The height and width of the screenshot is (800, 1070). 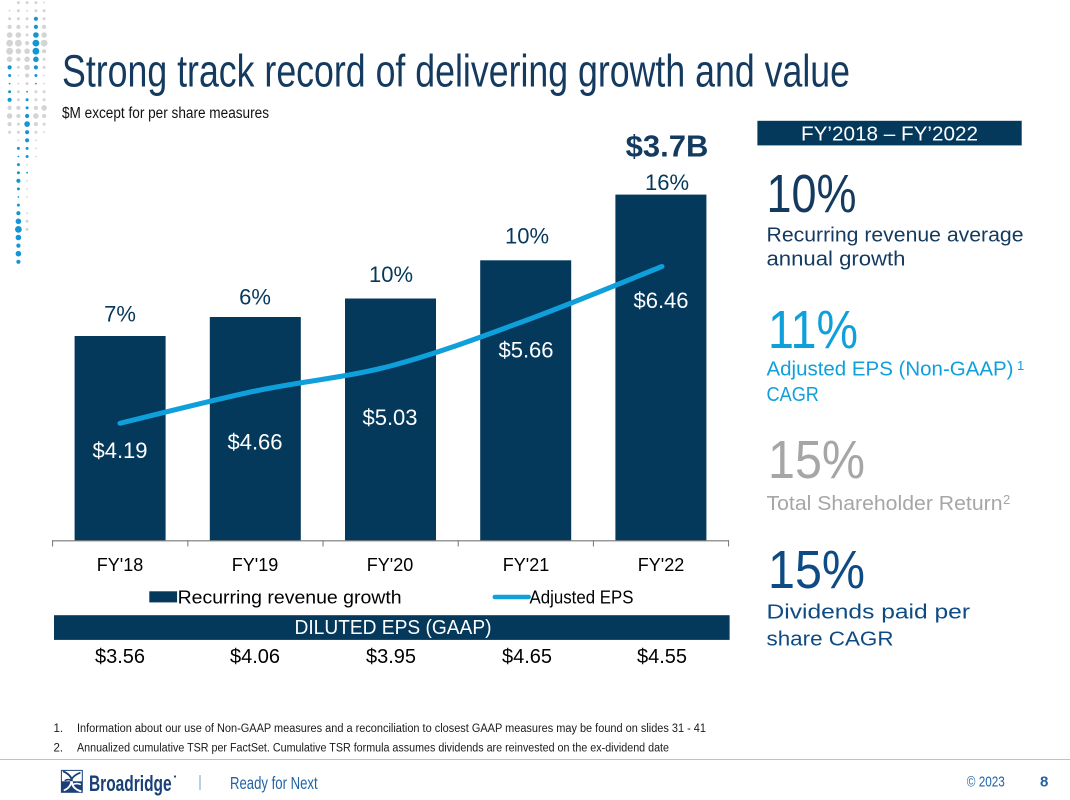 I want to click on svg-text: 7%, so click(x=120, y=314).